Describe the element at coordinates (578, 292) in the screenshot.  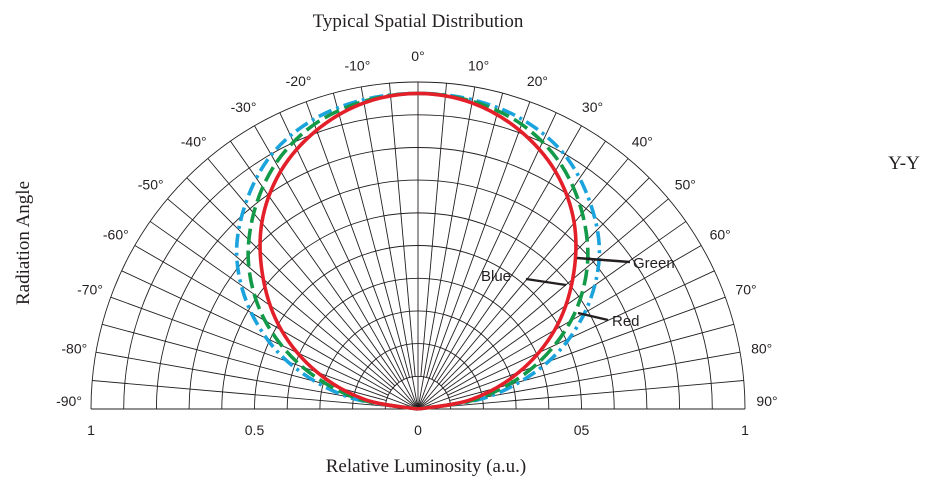
I see `series-annotations: Green Blue Red` at that location.